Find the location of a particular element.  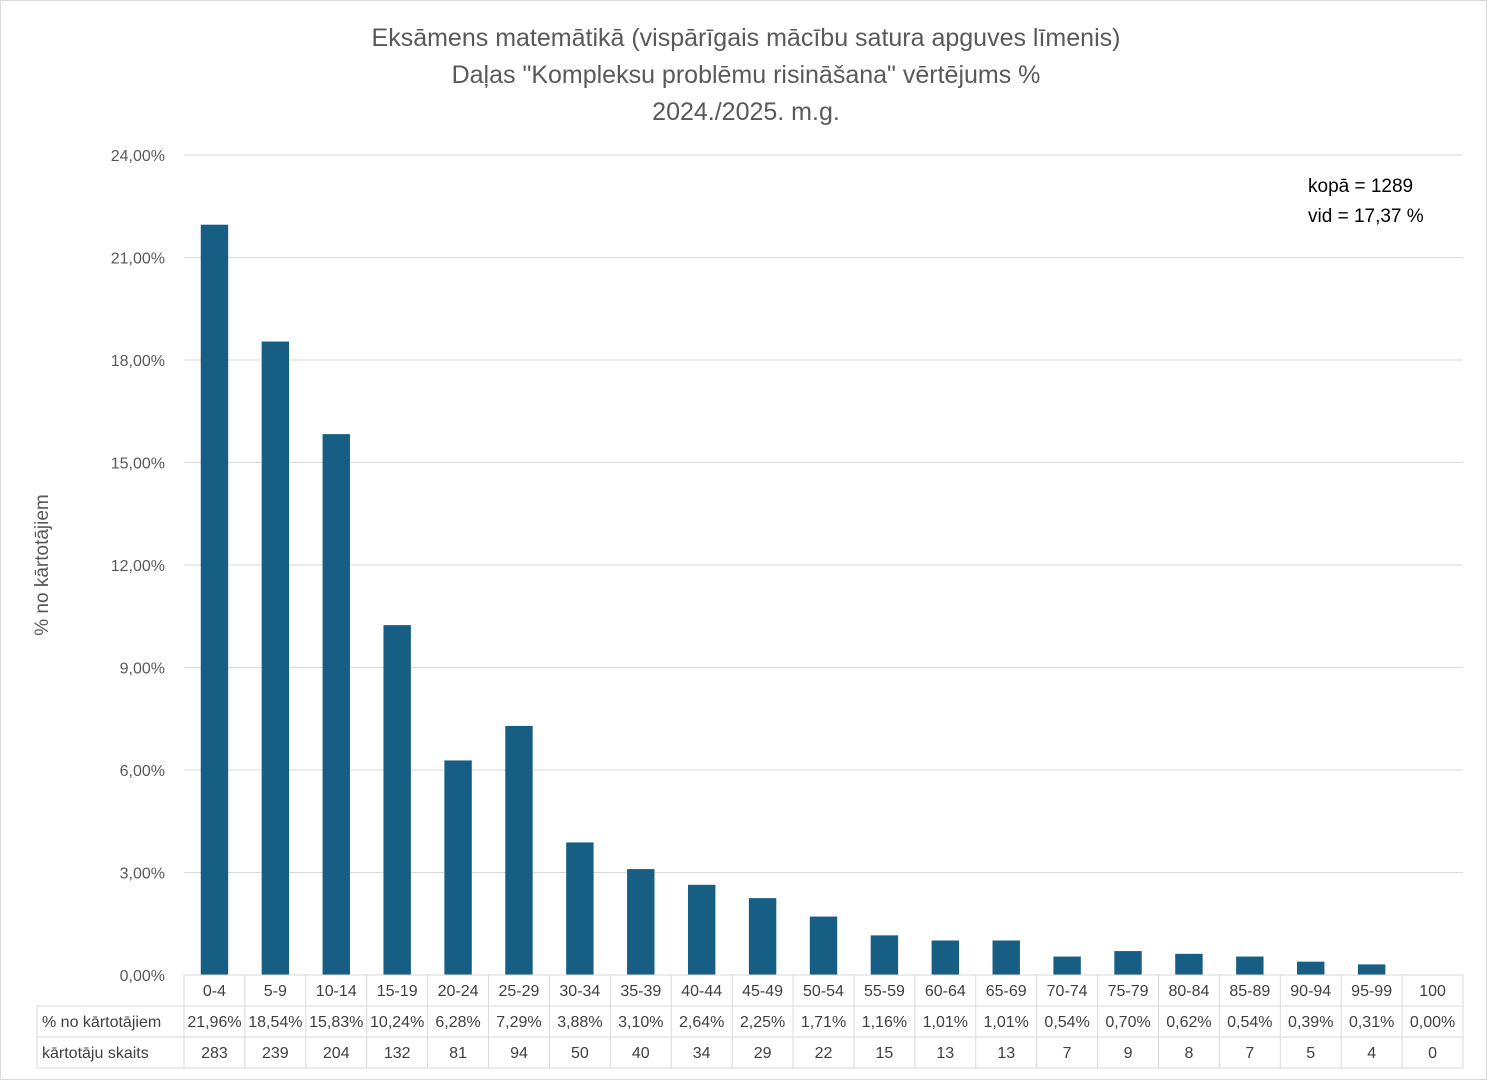

y-axis-label: % no kārtotājiem is located at coordinates (42, 565).